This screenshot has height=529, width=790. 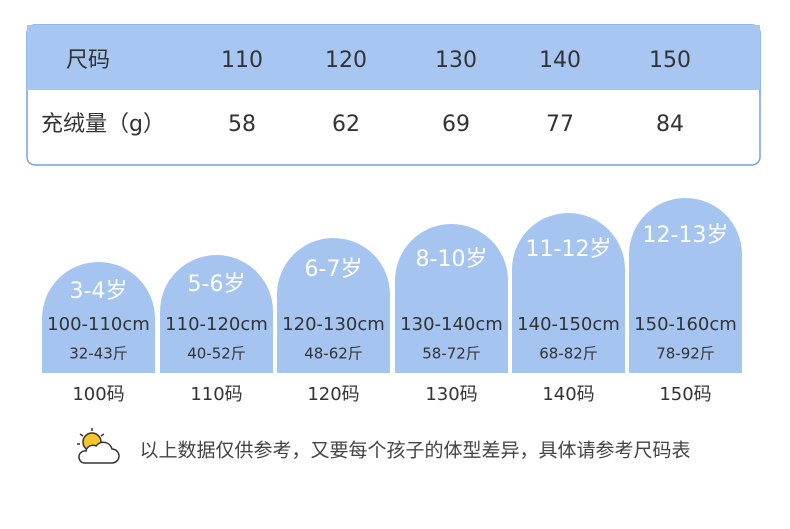 I want to click on weight-label: 40-52斤, so click(x=216, y=354).